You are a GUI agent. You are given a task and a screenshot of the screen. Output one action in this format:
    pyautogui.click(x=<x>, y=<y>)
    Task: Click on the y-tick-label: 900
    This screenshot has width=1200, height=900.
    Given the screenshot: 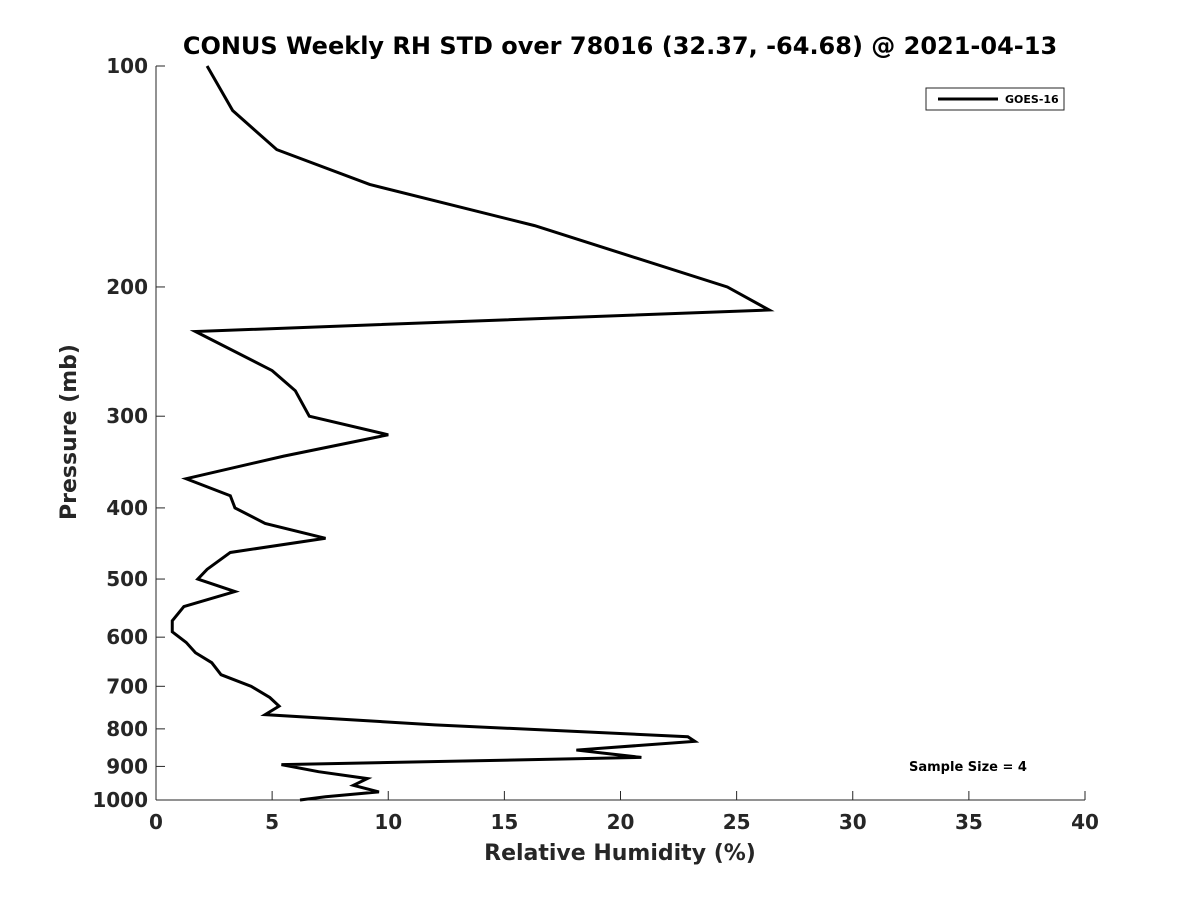 What is the action you would take?
    pyautogui.click(x=127, y=766)
    